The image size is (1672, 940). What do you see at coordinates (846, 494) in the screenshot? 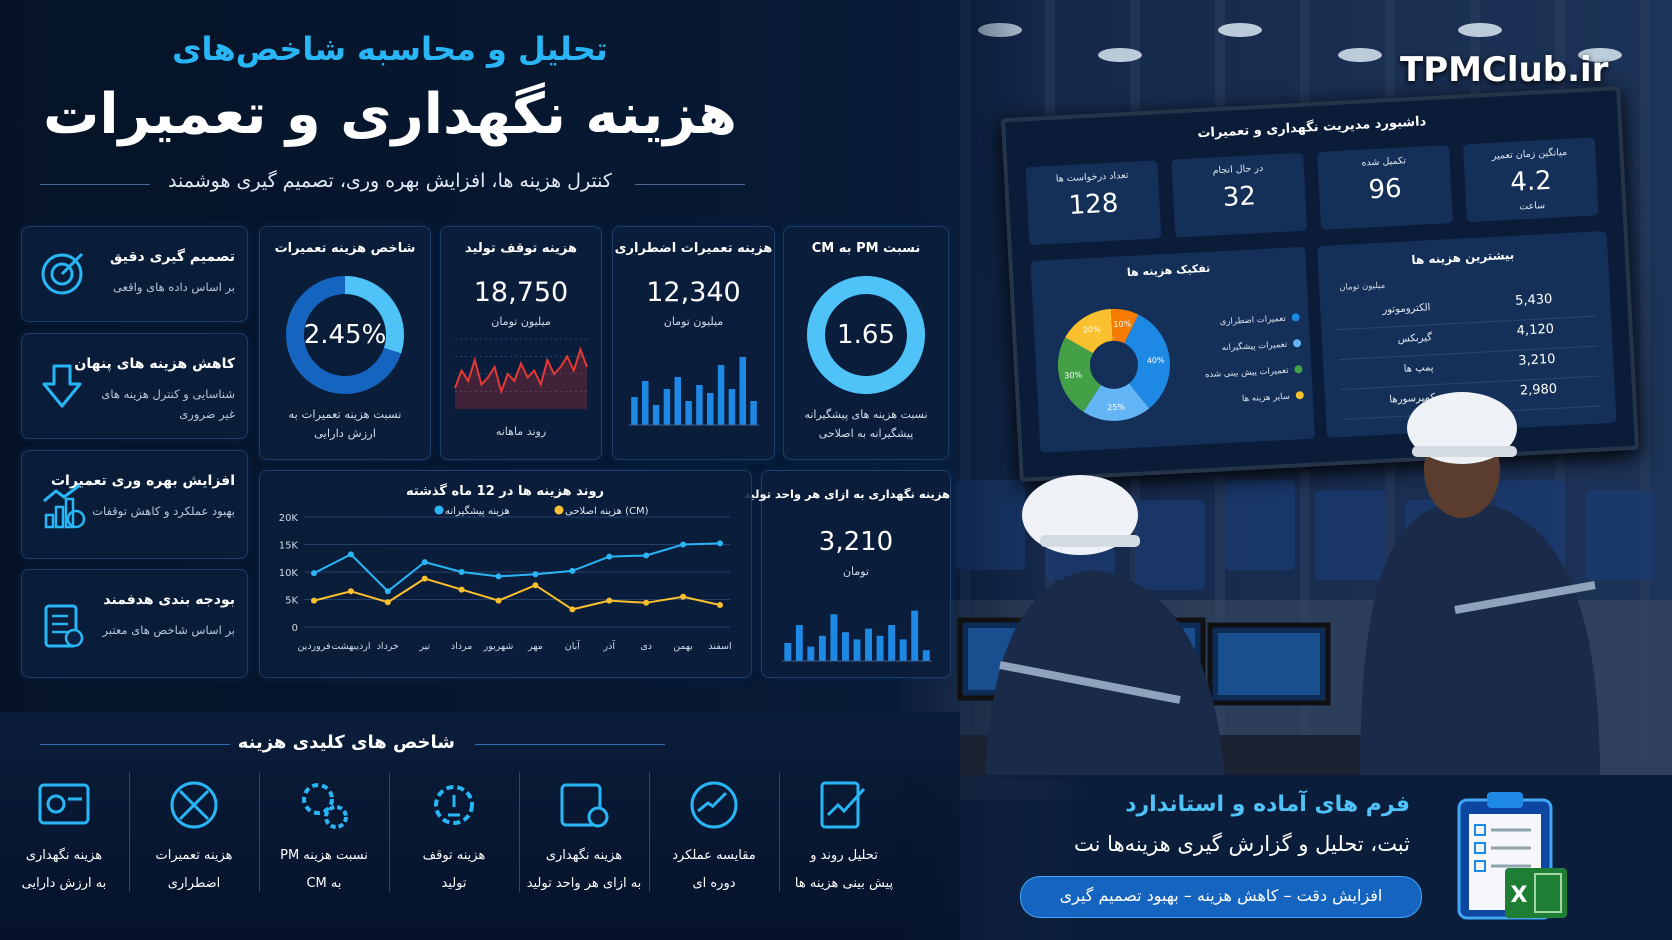
I see `kpi-title: هزینه نگهداری به ازای هر واحد تولید` at bounding box center [846, 494].